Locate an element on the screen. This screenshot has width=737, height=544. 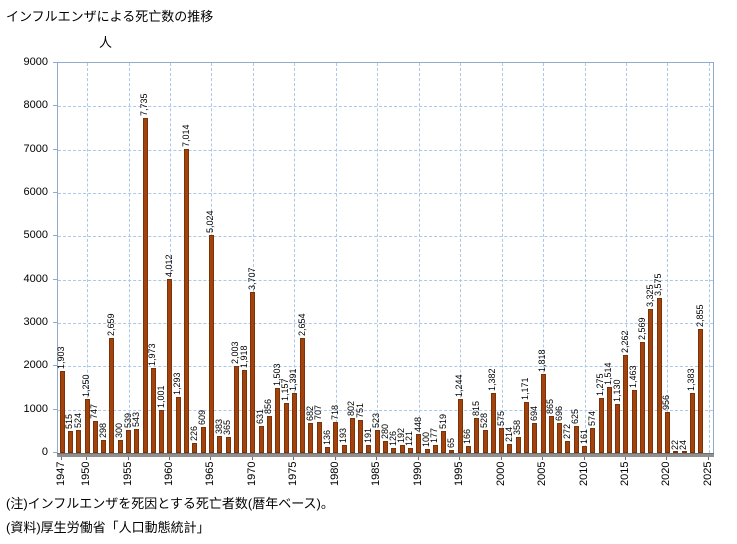
bar-value-label: 3,707 is located at coordinates (251, 278).